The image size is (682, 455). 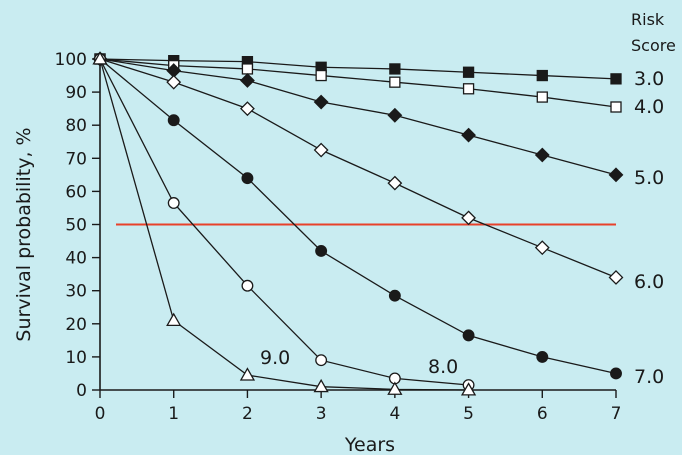 What do you see at coordinates (173, 414) in the screenshot?
I see `x-tick-label: 1` at bounding box center [173, 414].